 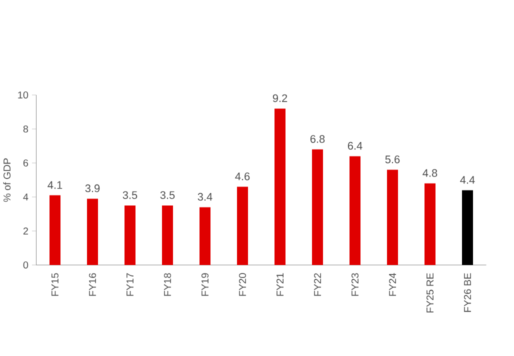 I want to click on y-tick-label: 6, so click(x=25, y=163).